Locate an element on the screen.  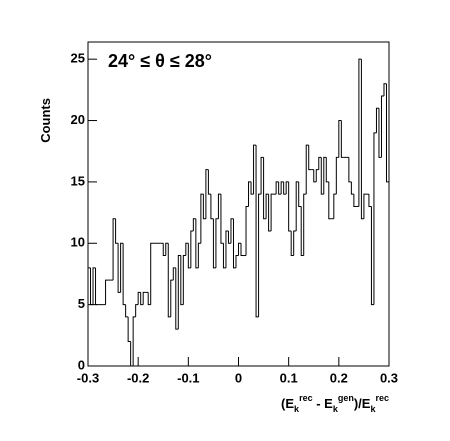
x-tick-label: 0.2 is located at coordinates (339, 377).